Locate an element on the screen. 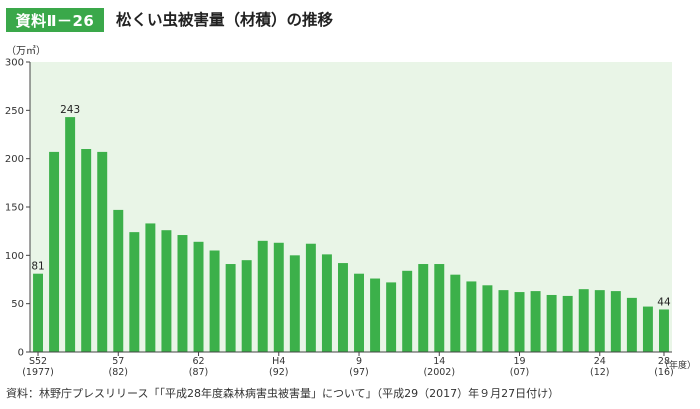  y-tick-label: 100 is located at coordinates (14, 256).